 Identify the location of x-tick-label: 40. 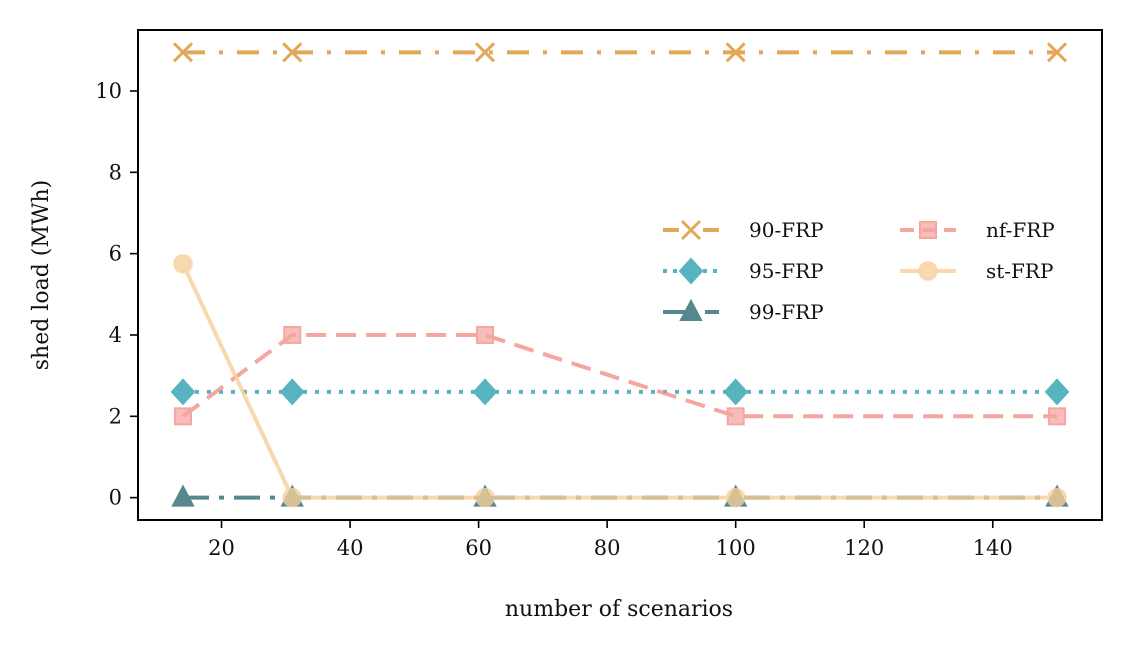
(350, 548).